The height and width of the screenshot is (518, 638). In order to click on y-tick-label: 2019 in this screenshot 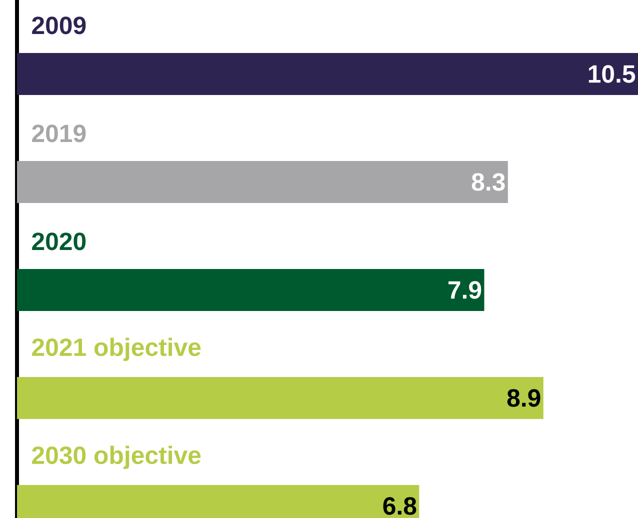, I will do `click(59, 133)`.